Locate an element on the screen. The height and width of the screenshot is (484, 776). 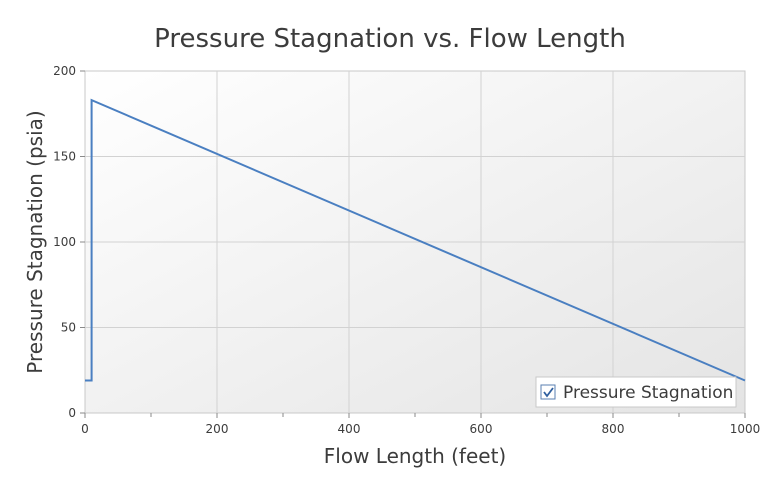
y-axis-ticks: 0 50 100 150 200 is located at coordinates (69, 242).